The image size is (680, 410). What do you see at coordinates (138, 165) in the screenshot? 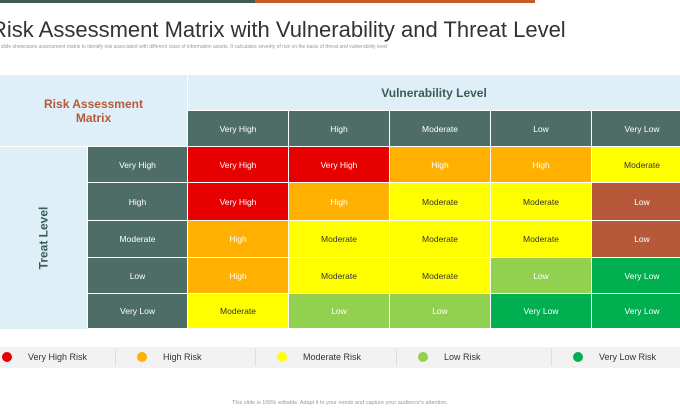
I see `row-header: Very High` at bounding box center [138, 165].